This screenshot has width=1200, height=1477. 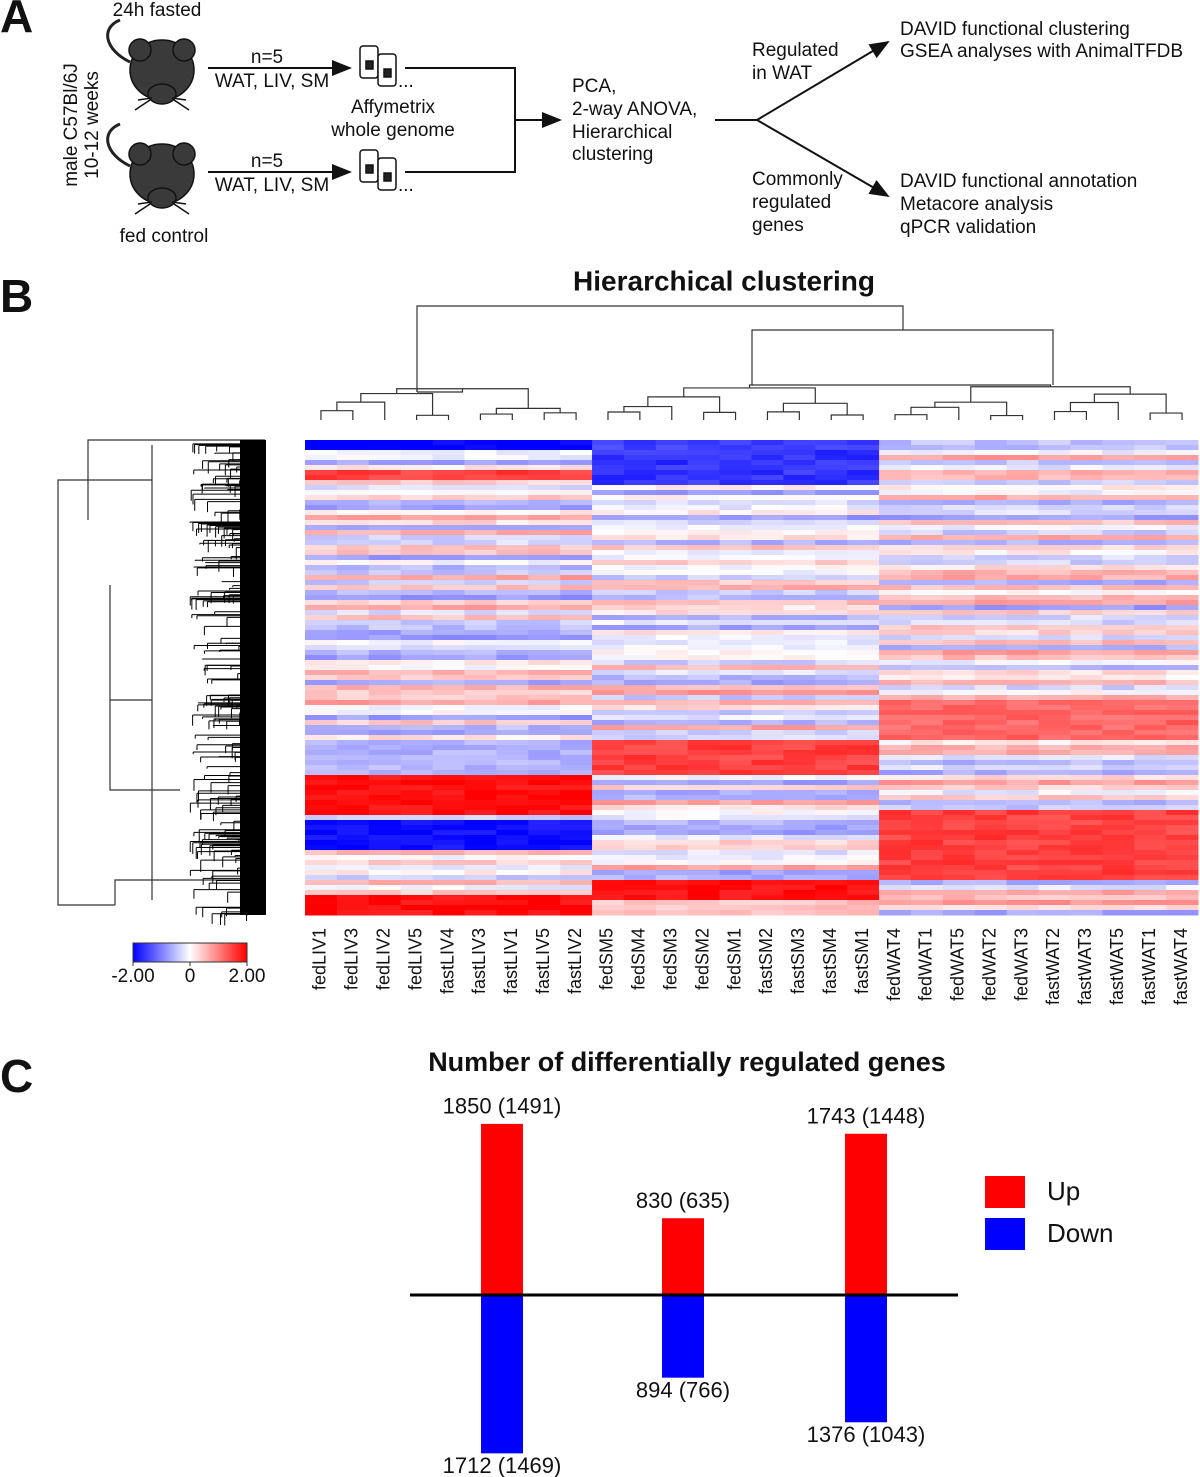 What do you see at coordinates (543, 961) in the screenshot?
I see `sample-label: fastLIV5` at bounding box center [543, 961].